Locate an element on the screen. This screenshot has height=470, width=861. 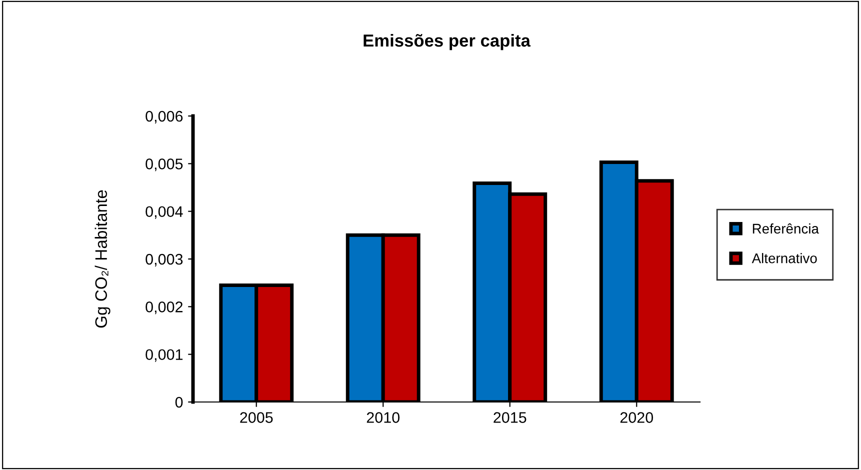
y-tick-label: 0,002 is located at coordinates (164, 308).